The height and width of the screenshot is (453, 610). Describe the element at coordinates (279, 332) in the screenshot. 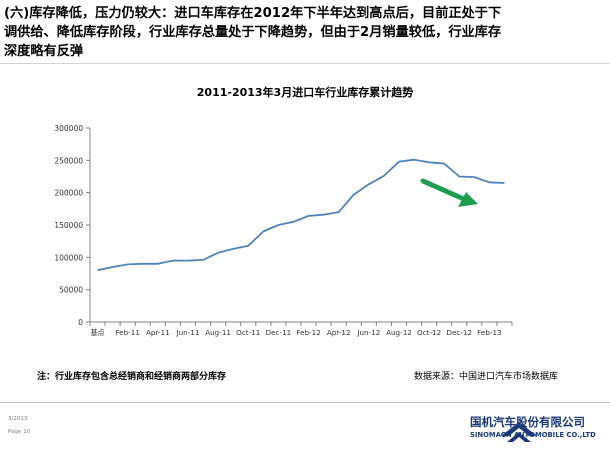

I see `x-tick-label: Dec-11` at that location.